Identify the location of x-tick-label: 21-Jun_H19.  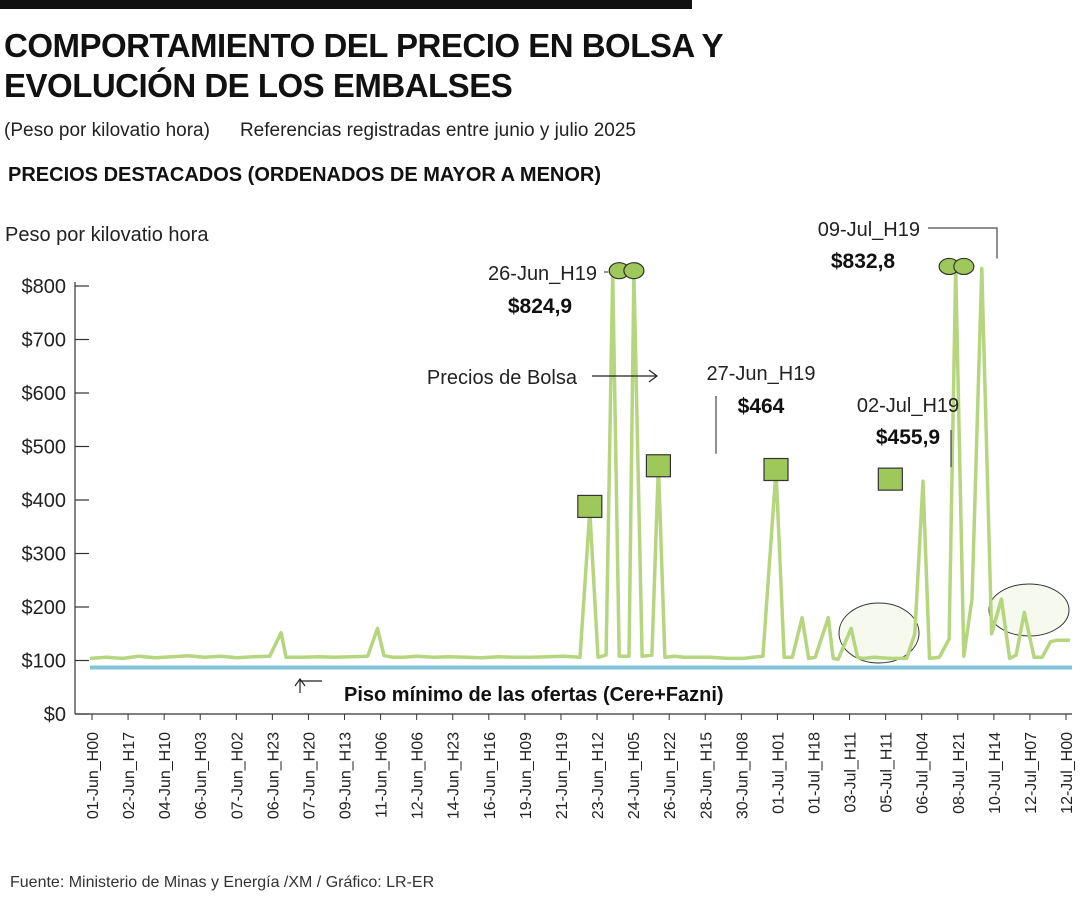
(562, 775).